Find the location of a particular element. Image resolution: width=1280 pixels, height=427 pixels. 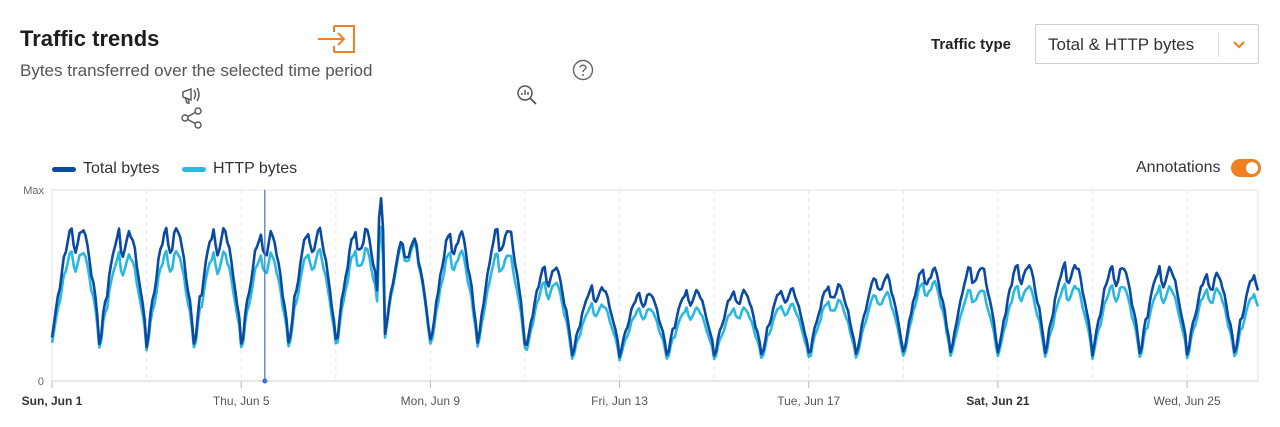

legend-swatch-total is located at coordinates (64, 169).